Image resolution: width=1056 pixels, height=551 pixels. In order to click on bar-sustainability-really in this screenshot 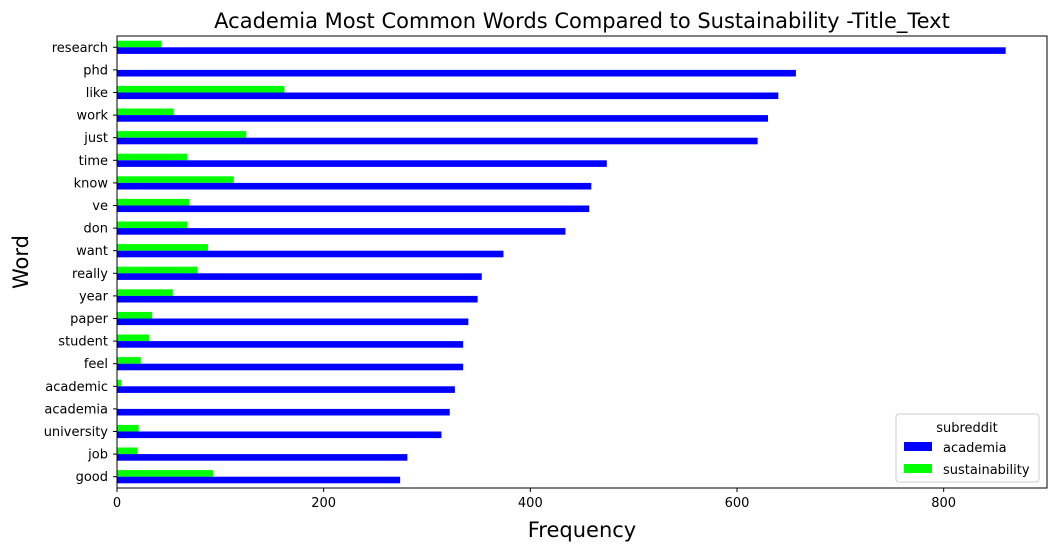, I will do `click(157, 270)`.